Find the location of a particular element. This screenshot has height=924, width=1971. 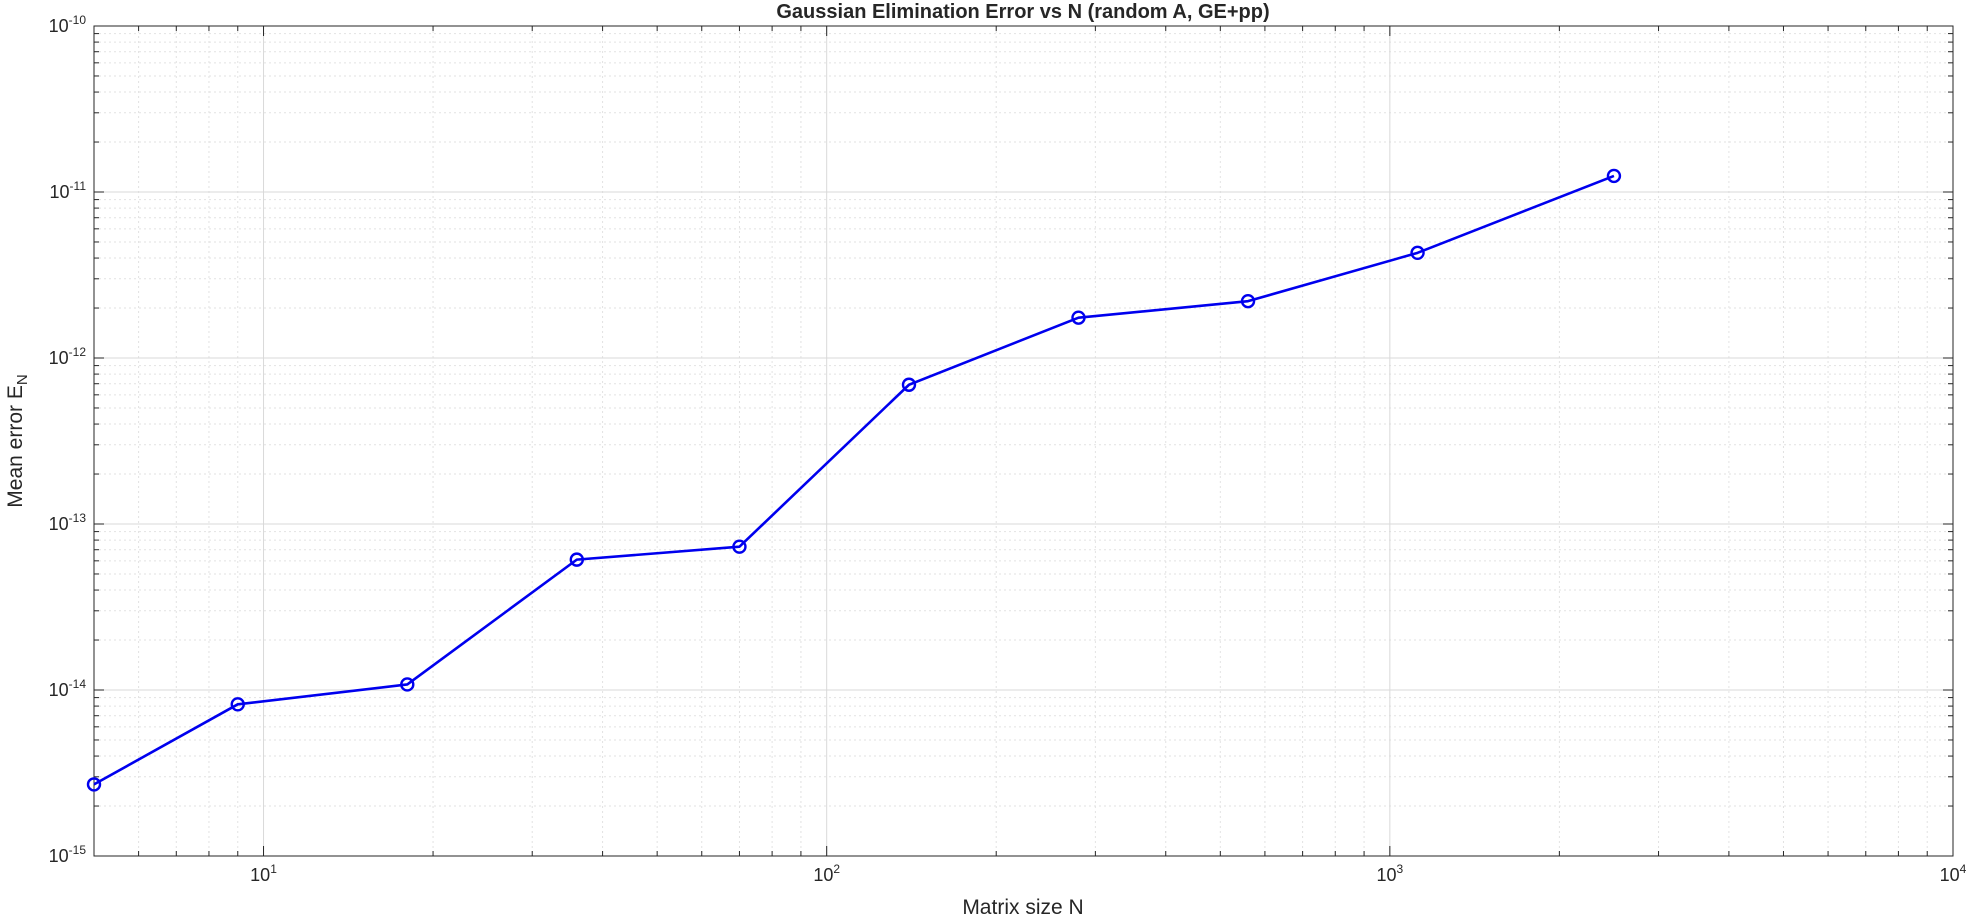

y-tick-label-exponent: -15 is located at coordinates (78, 850).